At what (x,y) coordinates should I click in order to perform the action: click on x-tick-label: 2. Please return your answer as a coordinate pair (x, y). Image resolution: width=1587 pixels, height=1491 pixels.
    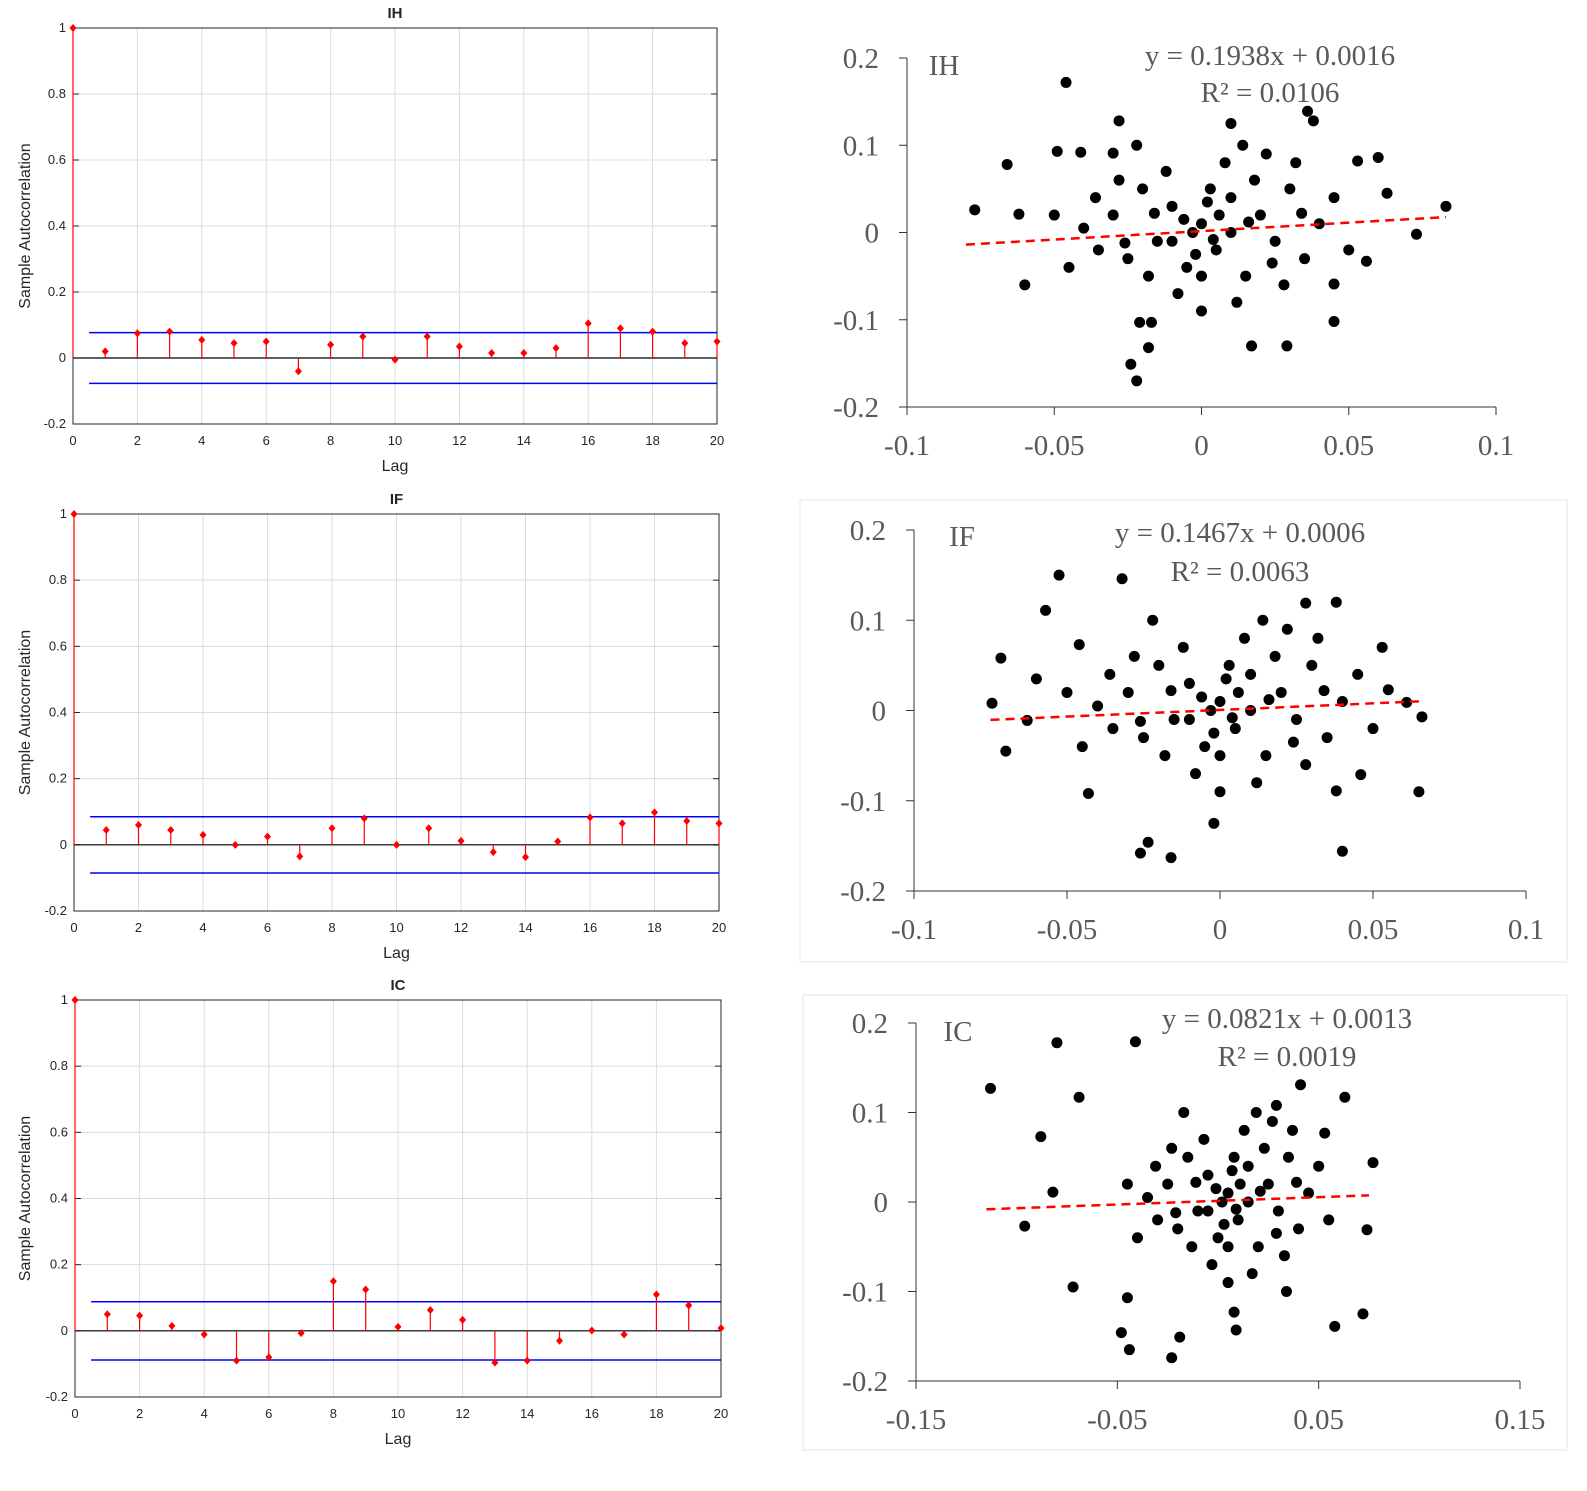
    Looking at the image, I should click on (139, 1413).